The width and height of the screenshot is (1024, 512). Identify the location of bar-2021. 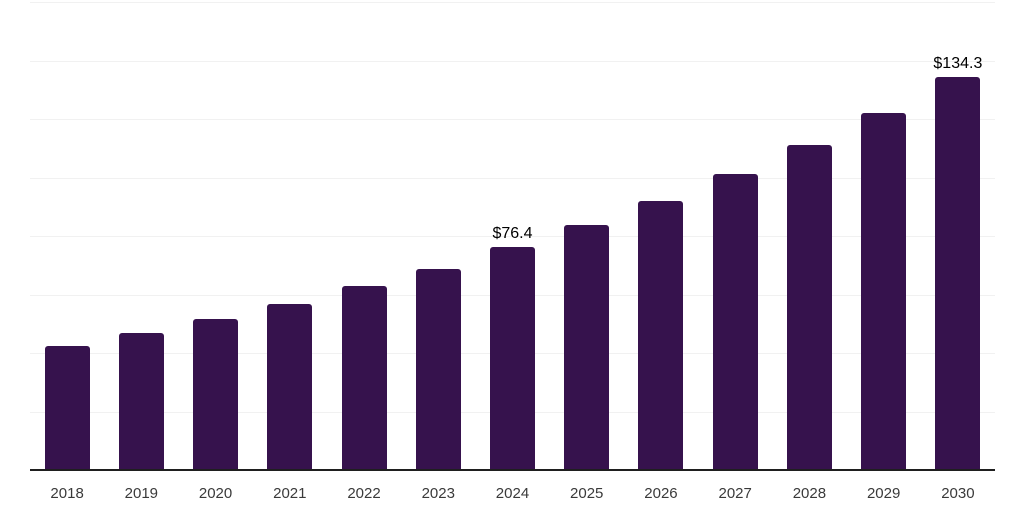
(290, 386).